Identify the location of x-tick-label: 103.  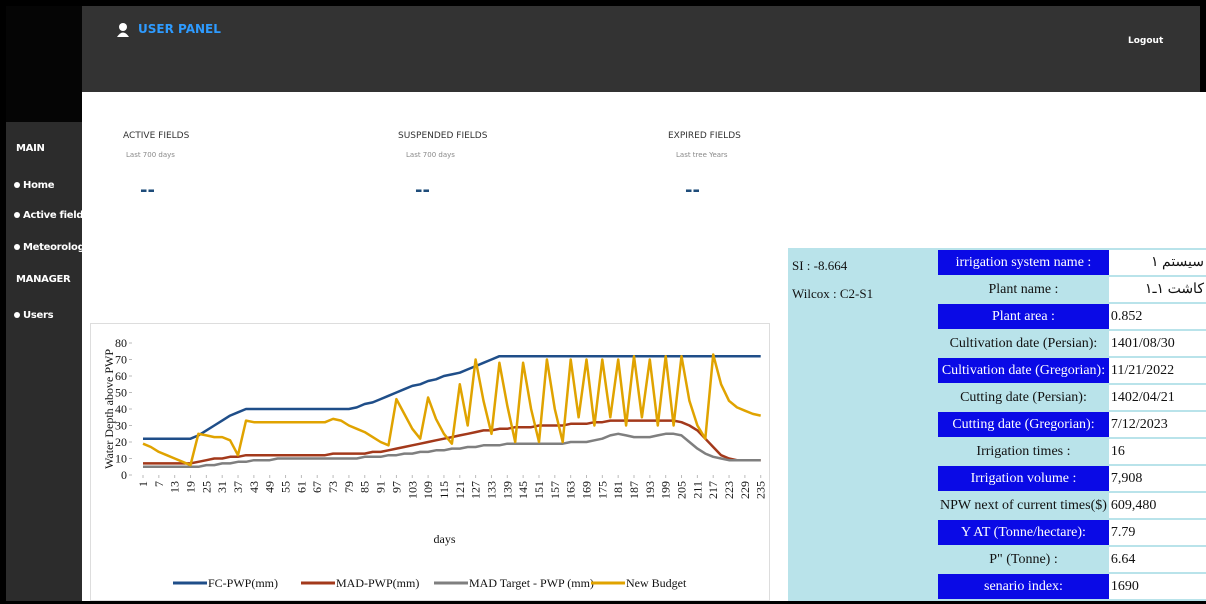
(412, 490).